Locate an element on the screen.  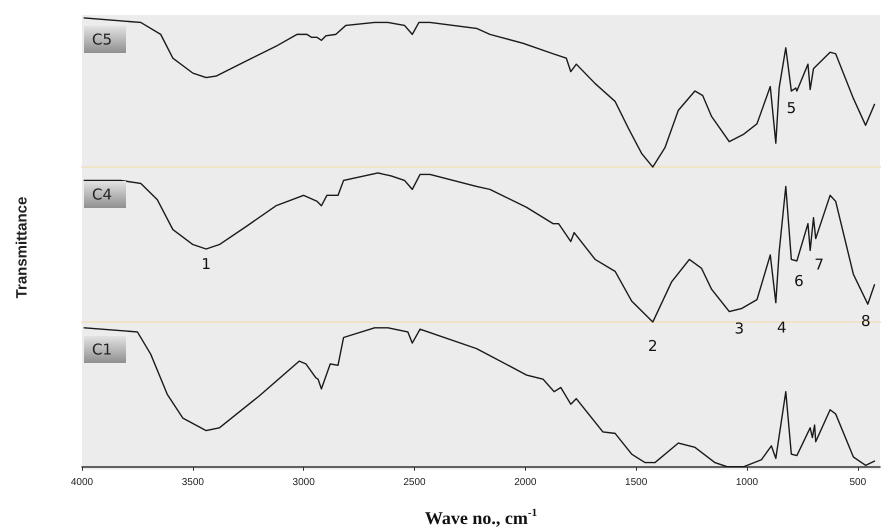
annotation: 6 is located at coordinates (799, 281).